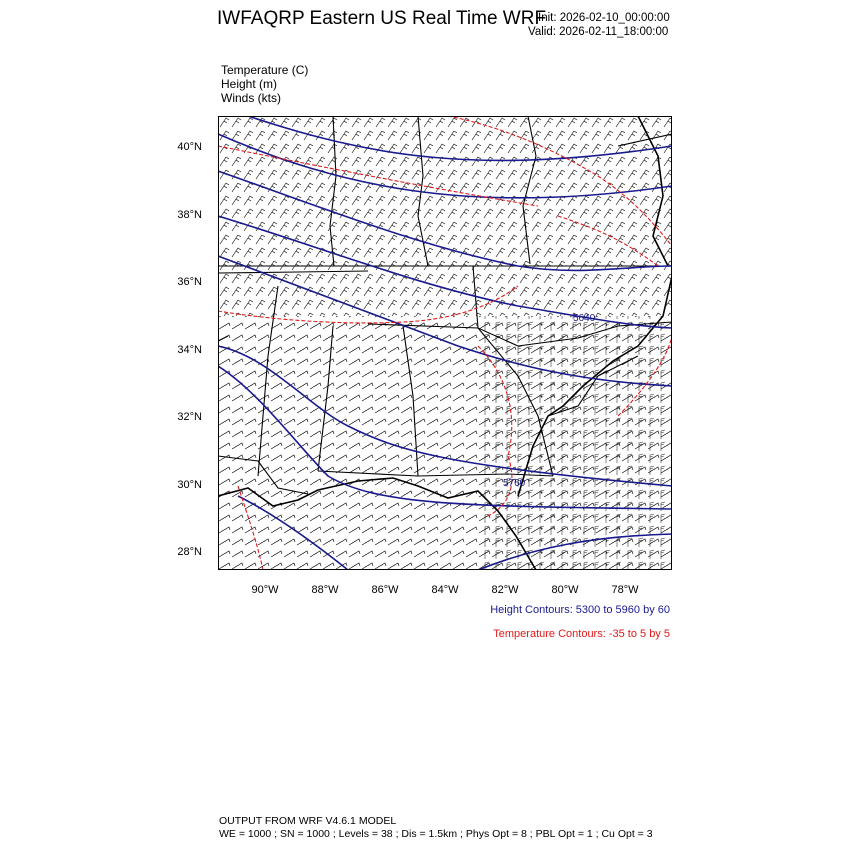 This screenshot has width=850, height=850. What do you see at coordinates (584, 318) in the screenshot?
I see `height-contour-label: 5640` at bounding box center [584, 318].